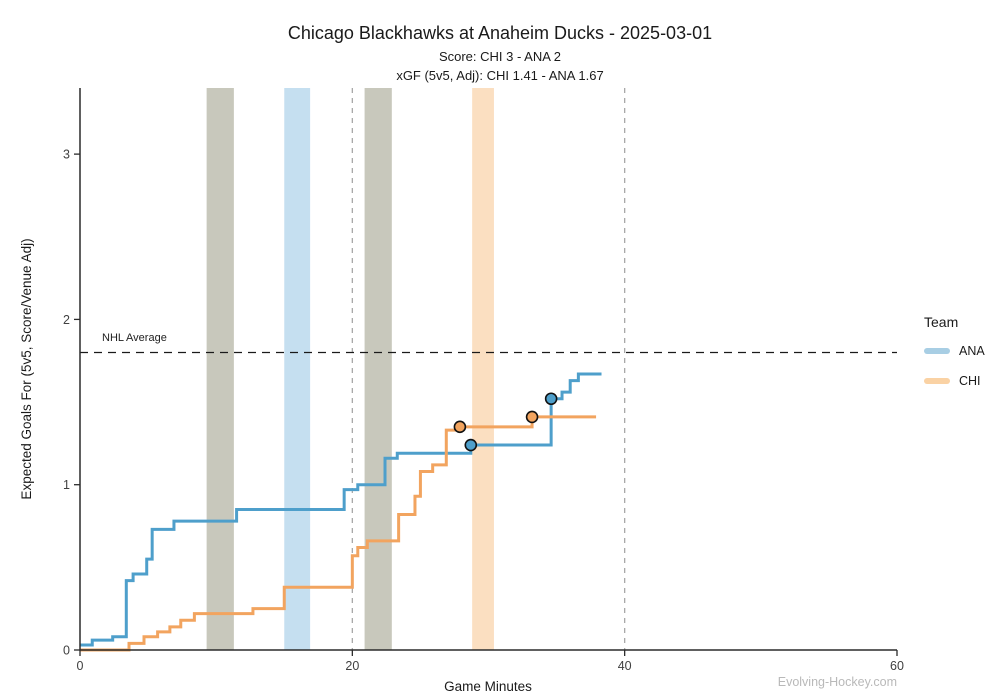 The height and width of the screenshot is (700, 1000). Describe the element at coordinates (837, 682) in the screenshot. I see `watermark: Evolving-Hockey.com` at that location.